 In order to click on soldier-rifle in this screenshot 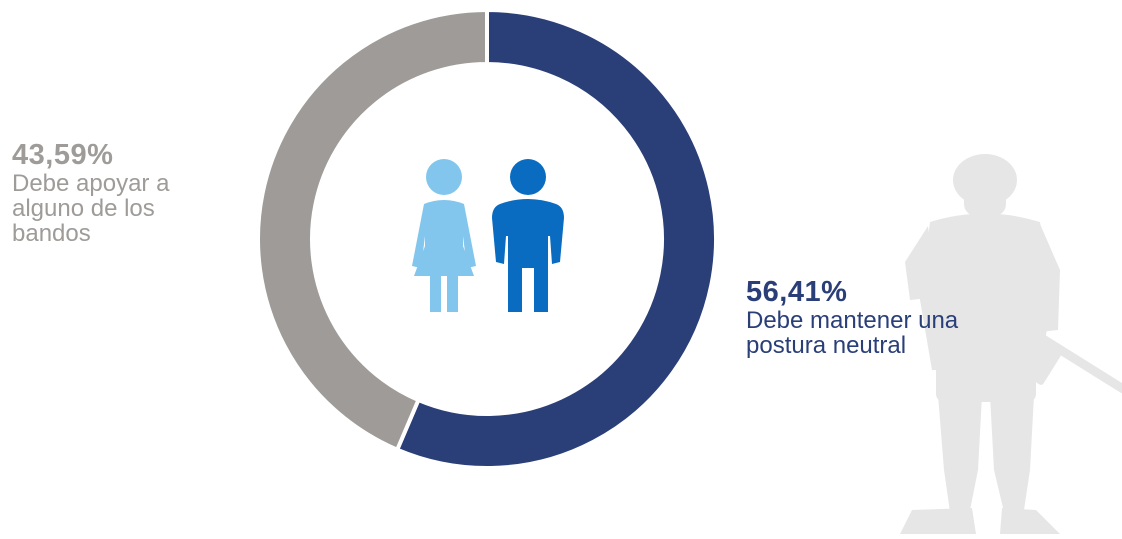, I will do `click(1068, 356)`.